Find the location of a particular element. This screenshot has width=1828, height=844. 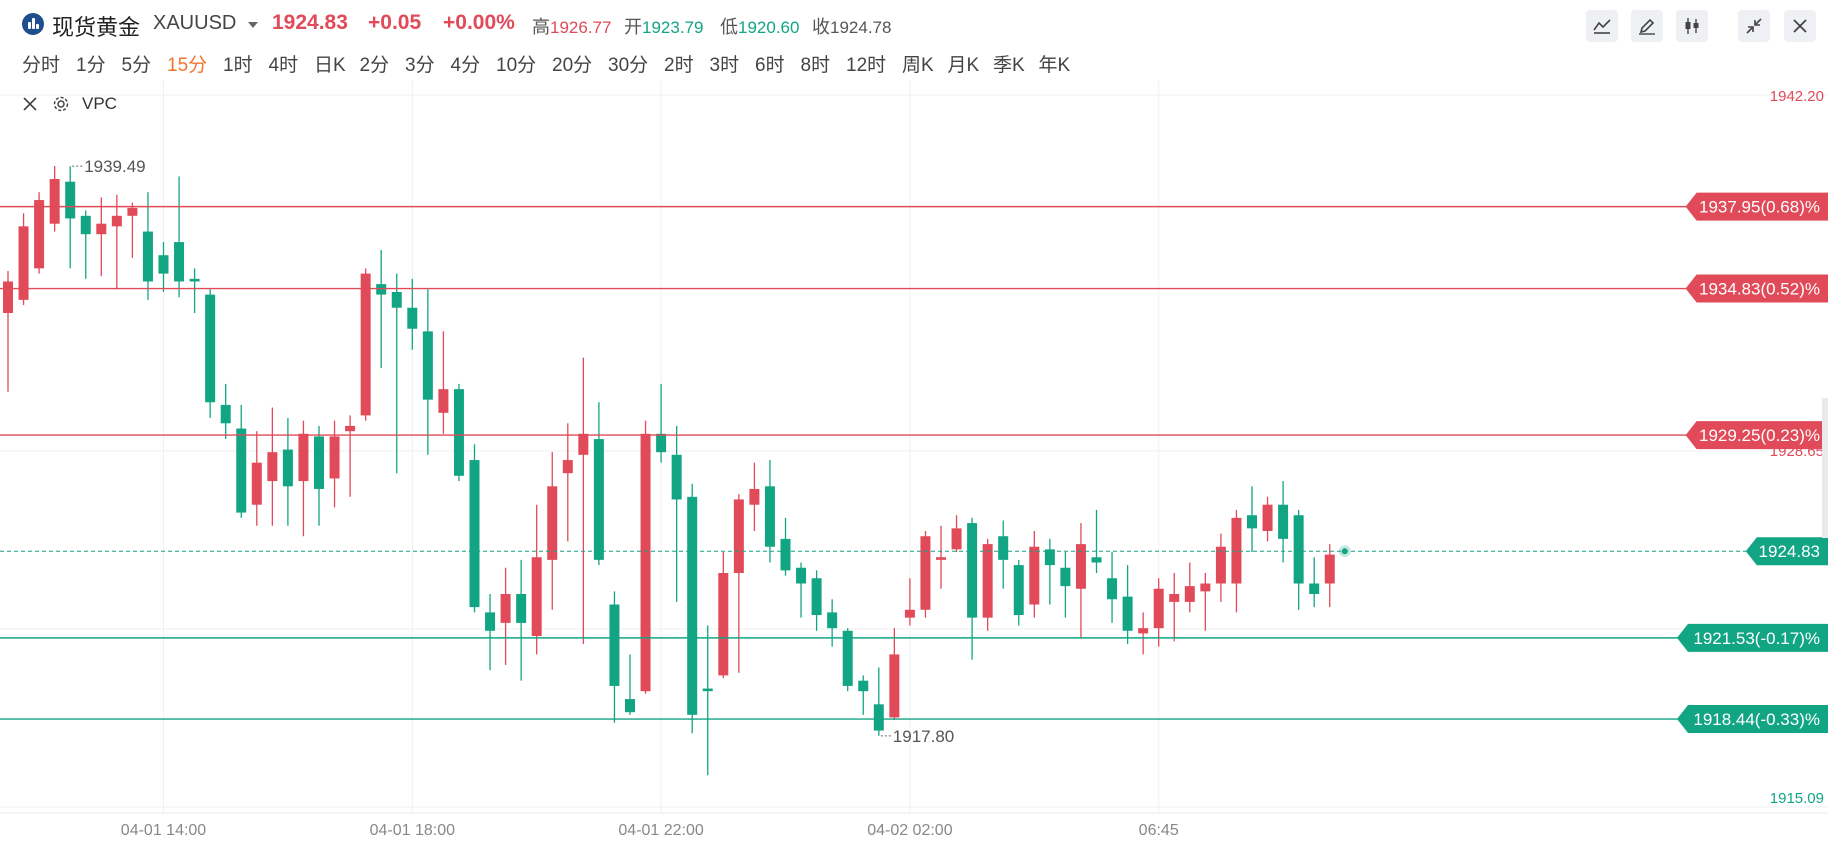

extreme-label: 1939.49 is located at coordinates (114, 166).